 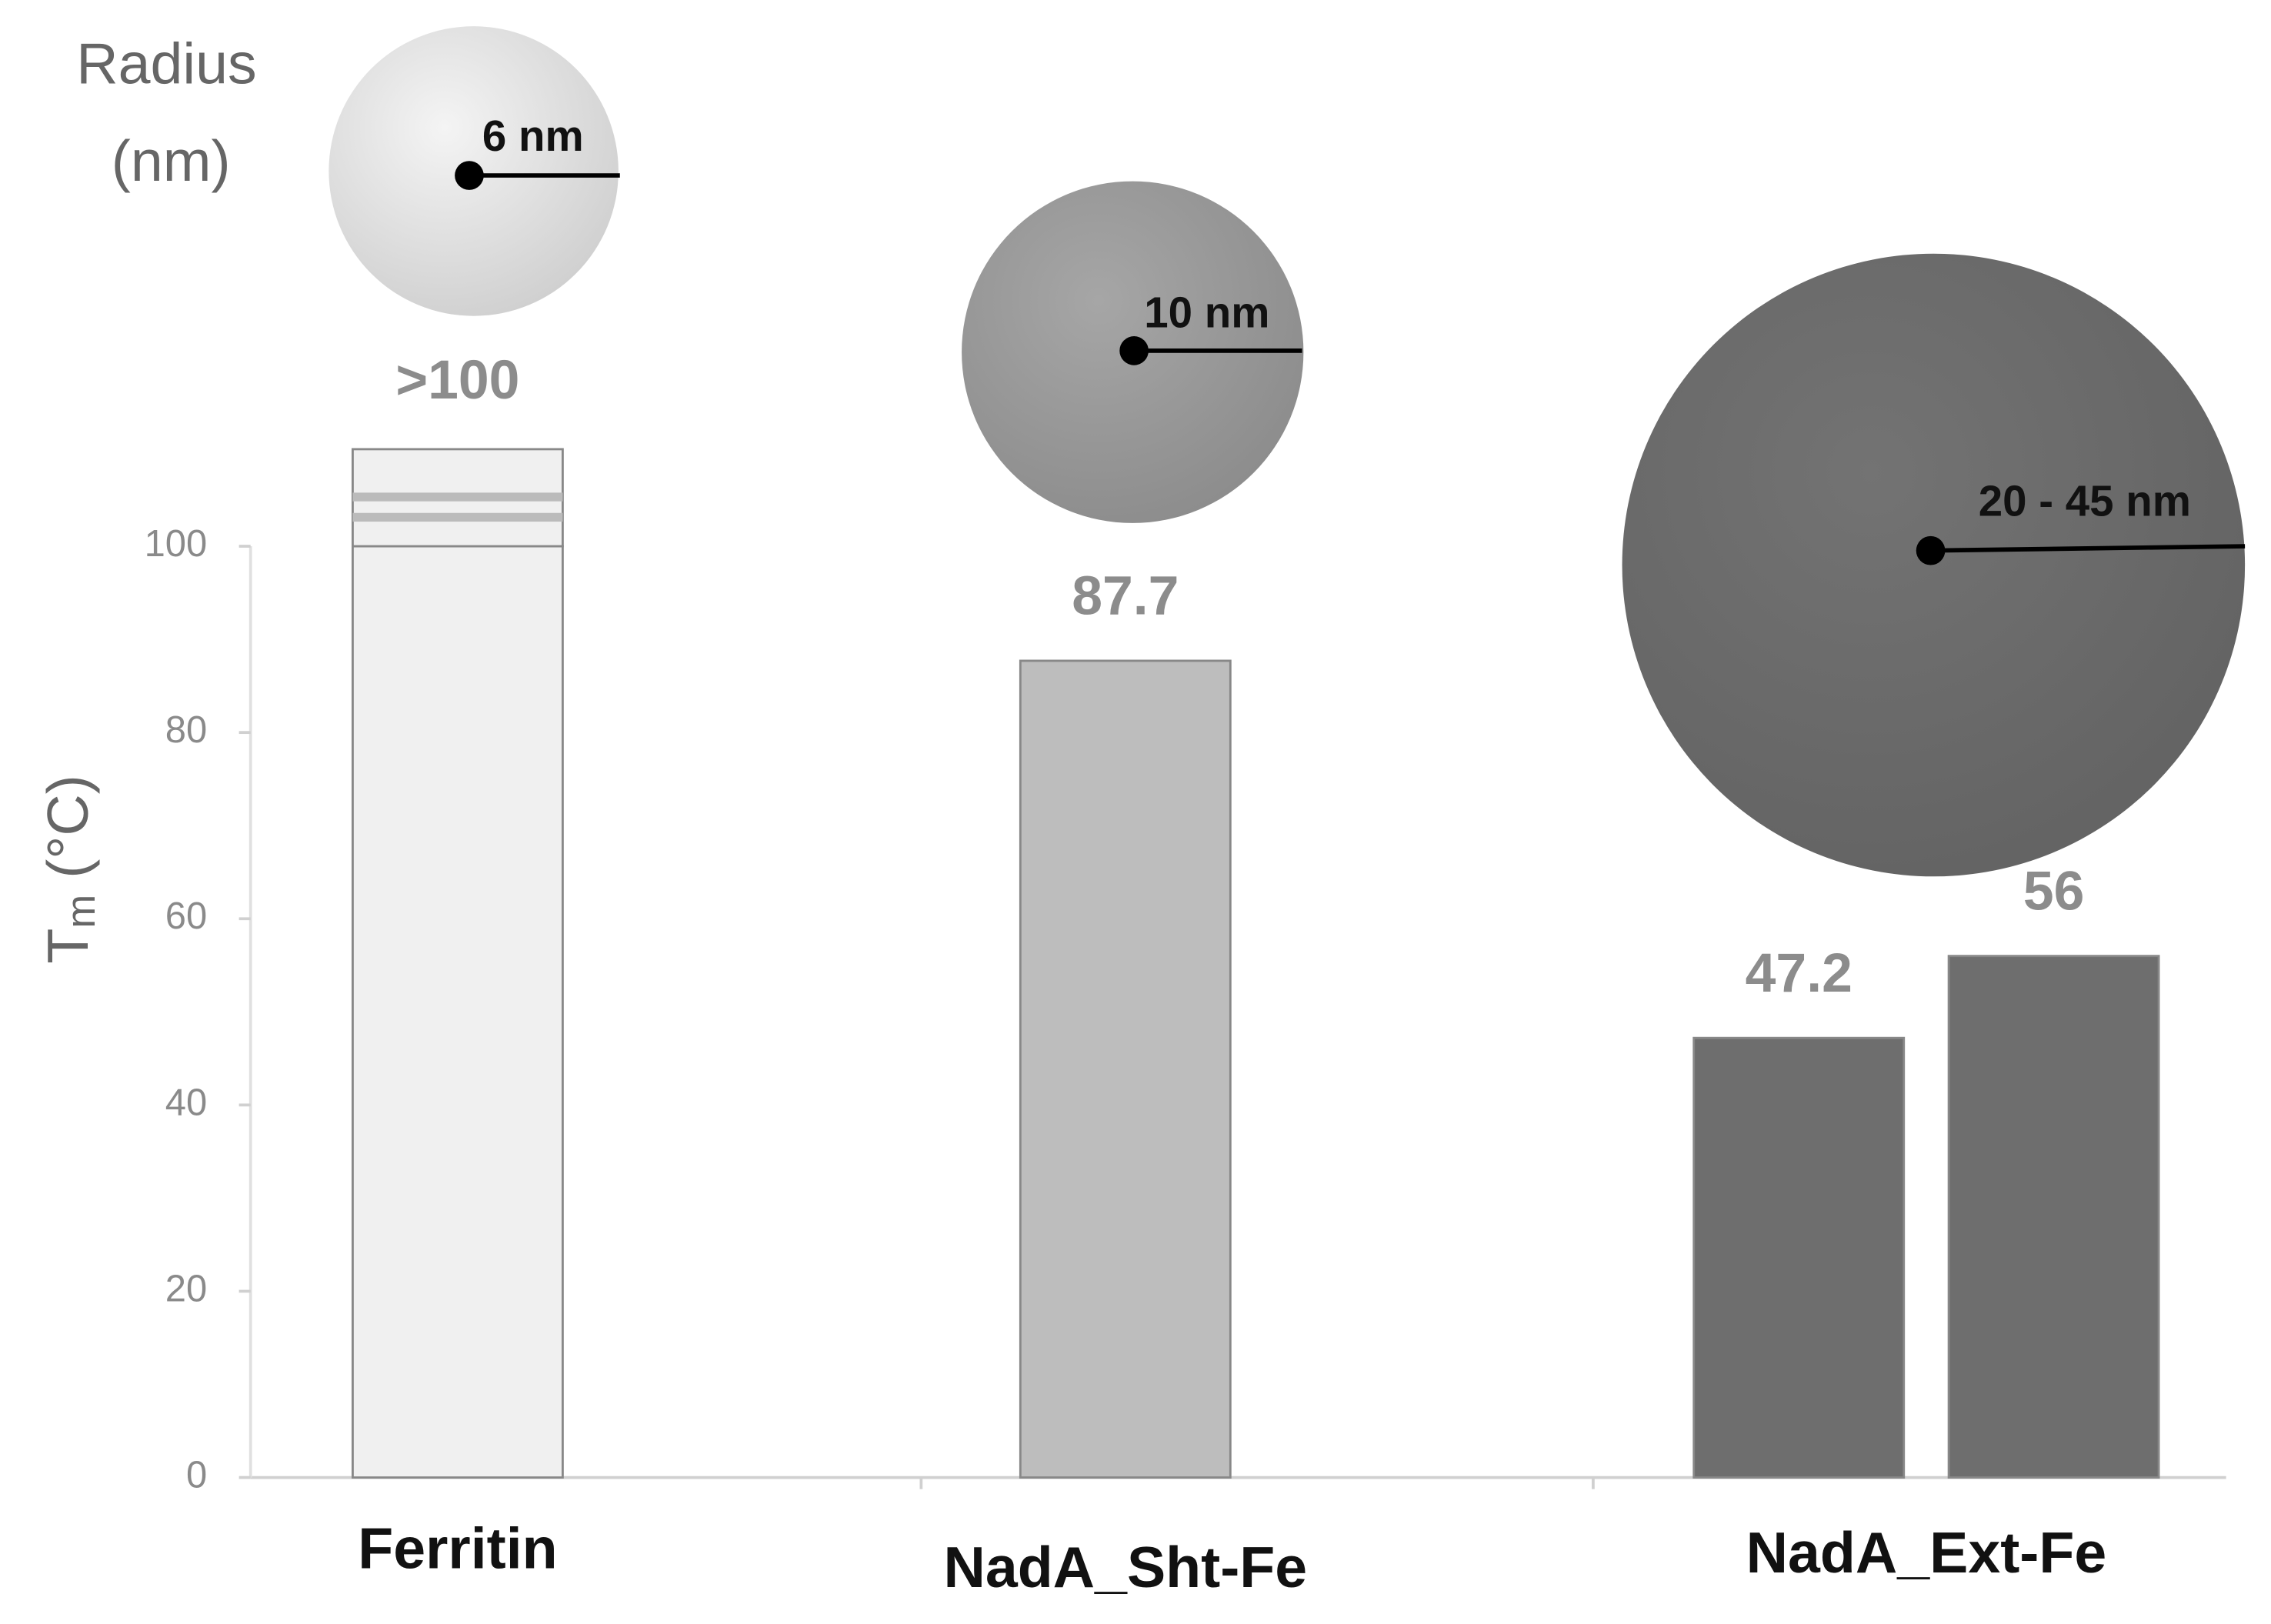 What do you see at coordinates (186, 1102) in the screenshot?
I see `y-tick-label: 40` at bounding box center [186, 1102].